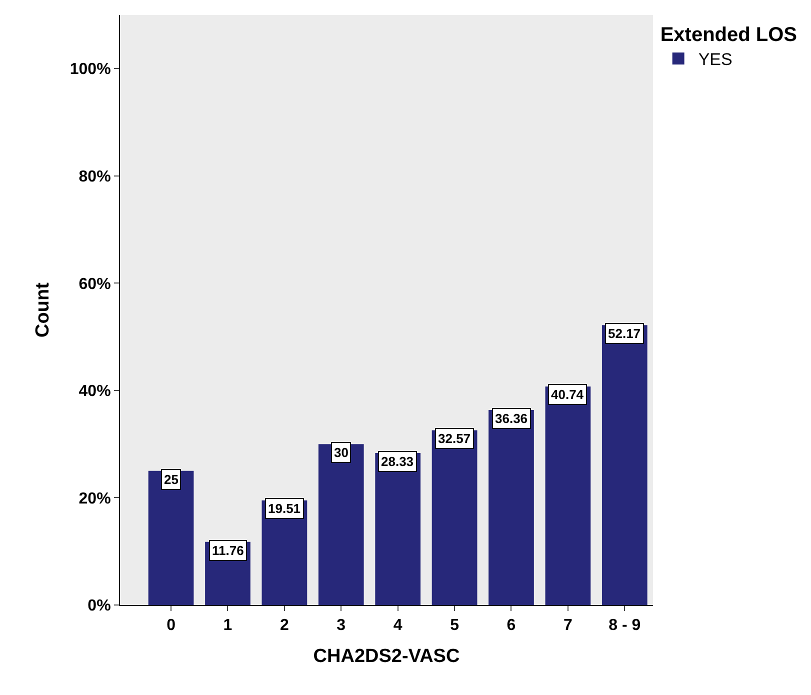  Describe the element at coordinates (99, 606) in the screenshot. I see `y-tick-label: 0%` at that location.